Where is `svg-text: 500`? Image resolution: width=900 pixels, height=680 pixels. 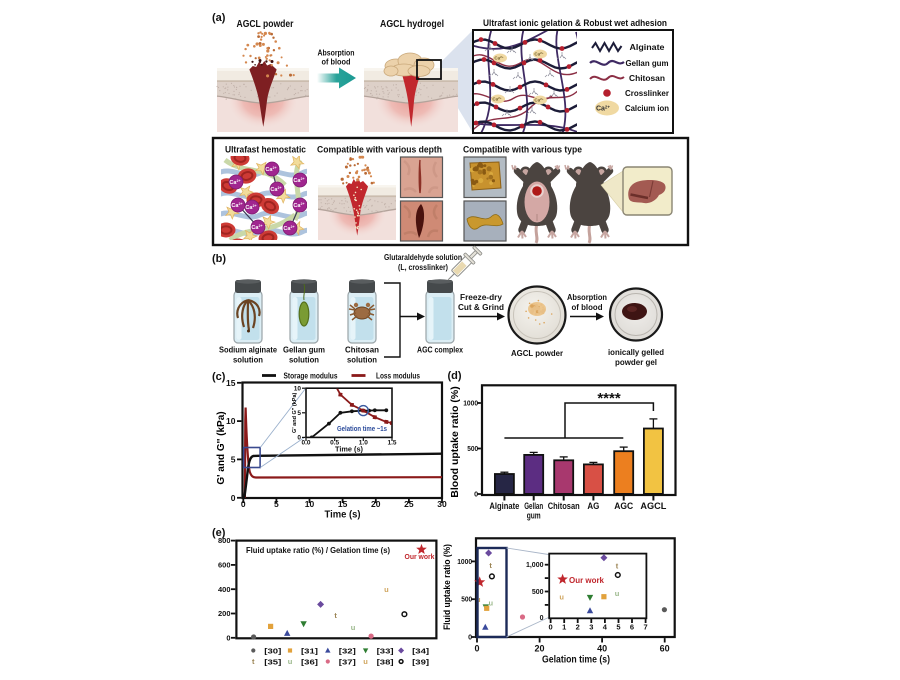 svg-text: 500 is located at coordinates (472, 449).